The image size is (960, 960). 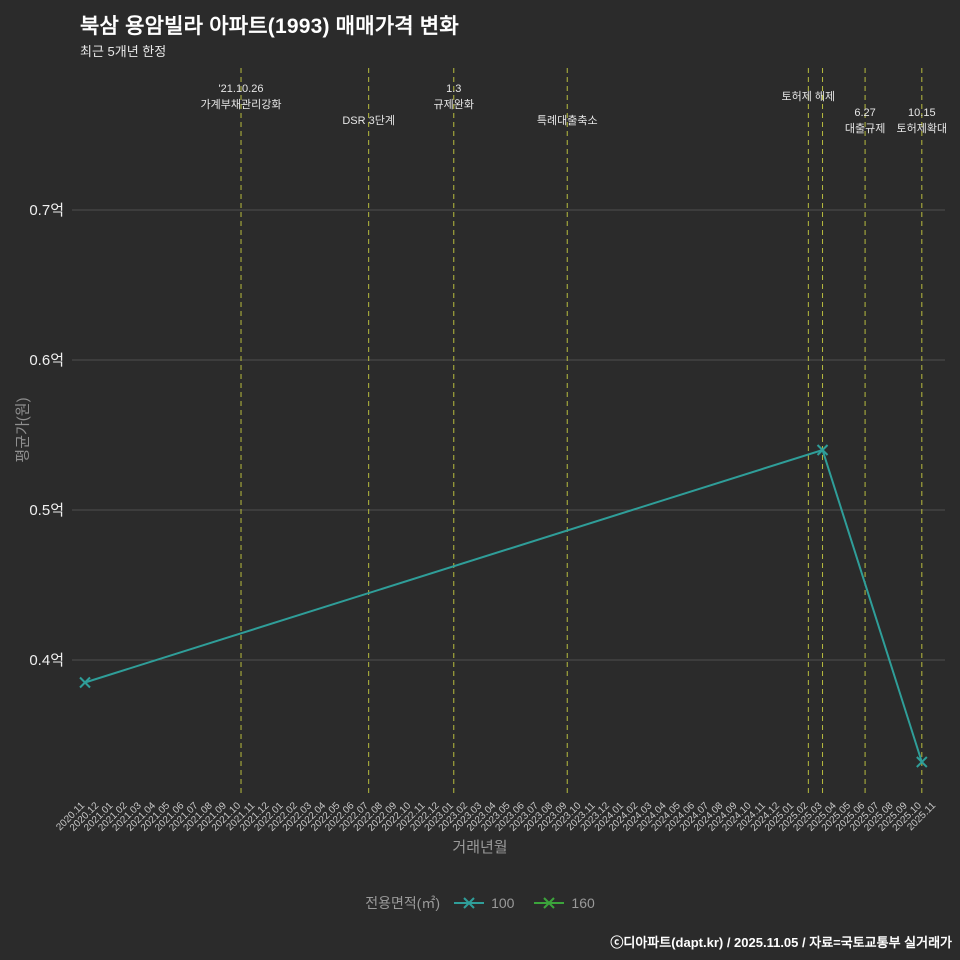 What do you see at coordinates (269, 26) in the screenshot?
I see `chart-title: 북삼 용암빌라 아파트(1993) 매매가격 변화` at bounding box center [269, 26].